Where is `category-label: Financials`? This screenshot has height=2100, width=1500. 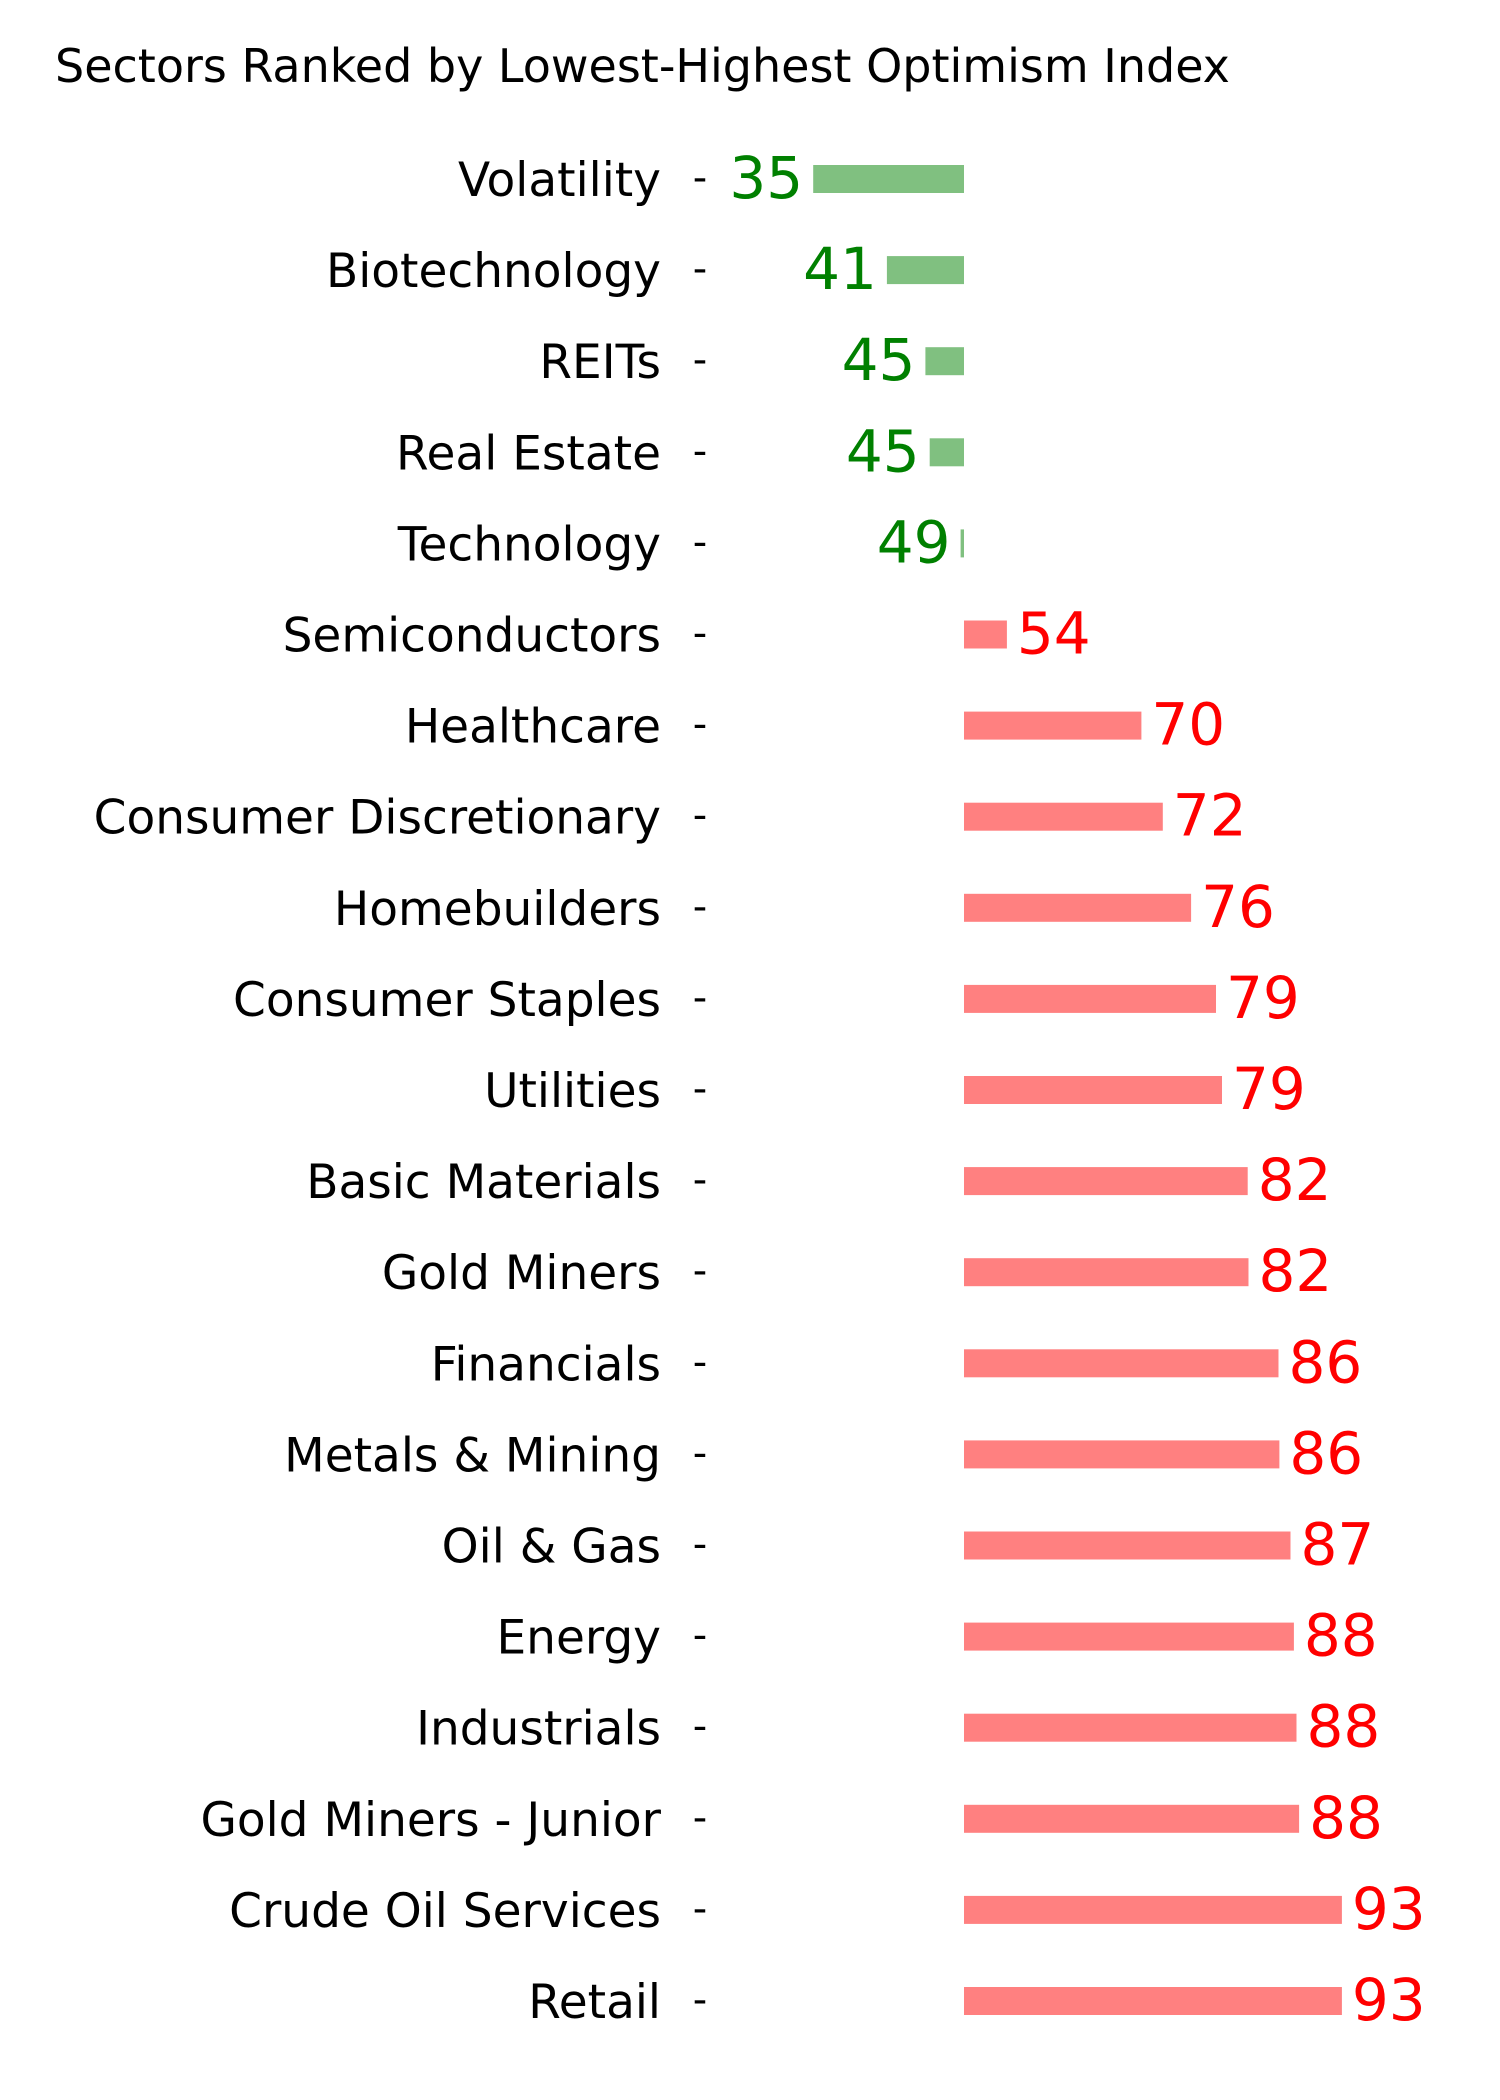 category-label: Financials is located at coordinates (546, 1364).